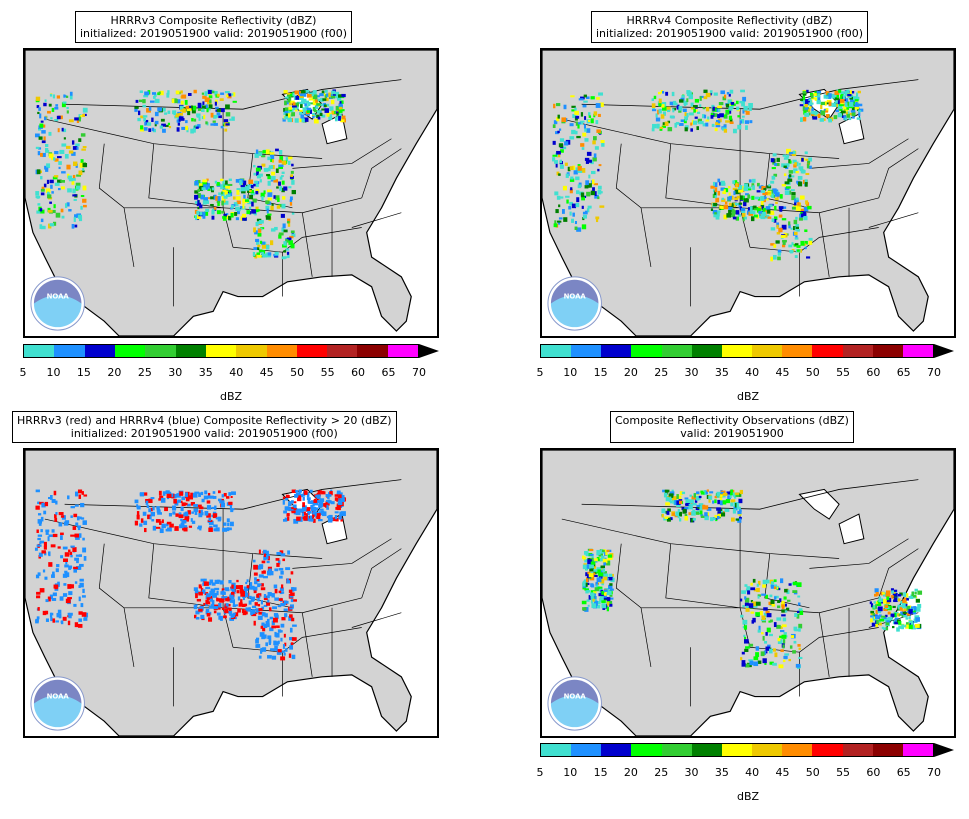 The height and width of the screenshot is (819, 969). I want to click on noaa-logo-sea, so click(574, 311).